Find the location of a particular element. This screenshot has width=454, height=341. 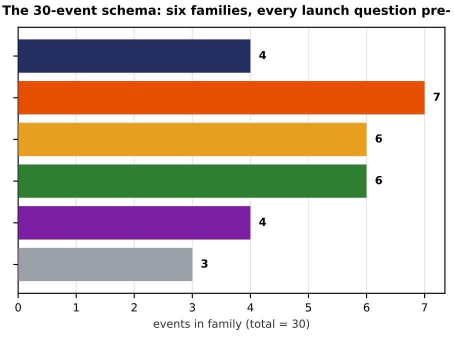

x-axis-title: events in family (total = 30) is located at coordinates (232, 324).